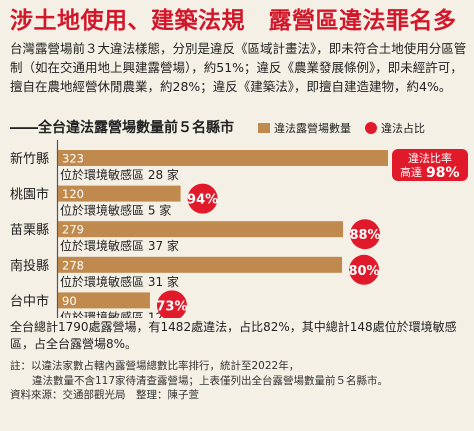 Image resolution: width=474 pixels, height=431 pixels. What do you see at coordinates (312, 128) in the screenshot?
I see `legend-bar-label: 違法露營場數量` at bounding box center [312, 128].